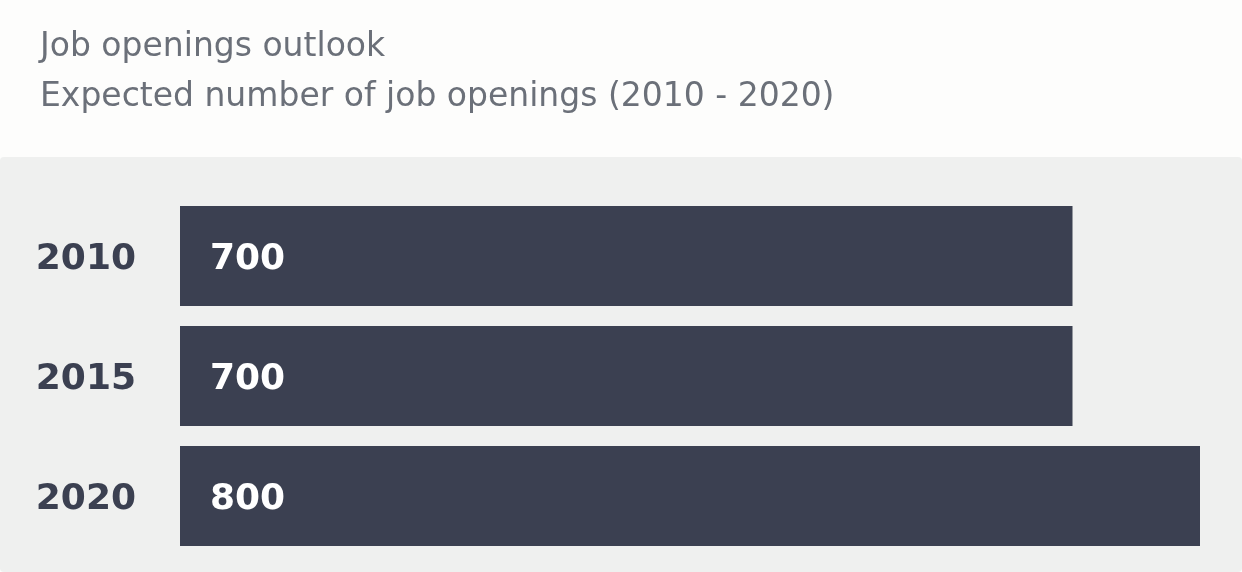 This screenshot has height=572, width=1242. Describe the element at coordinates (437, 95) in the screenshot. I see `chart-subtitle: Expected number of job openings (2010 - 2020)` at that location.